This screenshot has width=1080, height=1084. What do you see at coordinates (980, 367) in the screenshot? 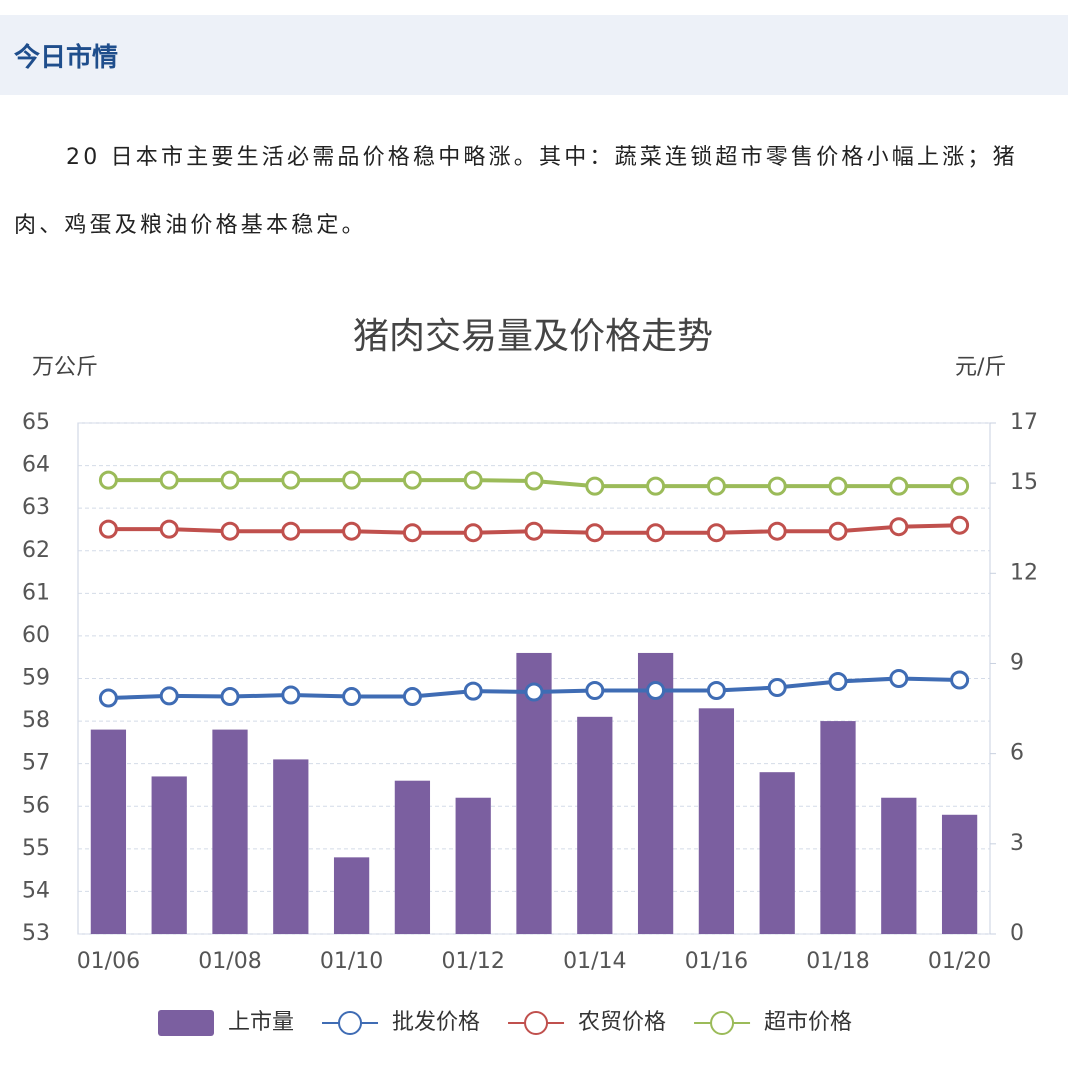
I see `y2-axis-label: 元/斤` at bounding box center [980, 367].